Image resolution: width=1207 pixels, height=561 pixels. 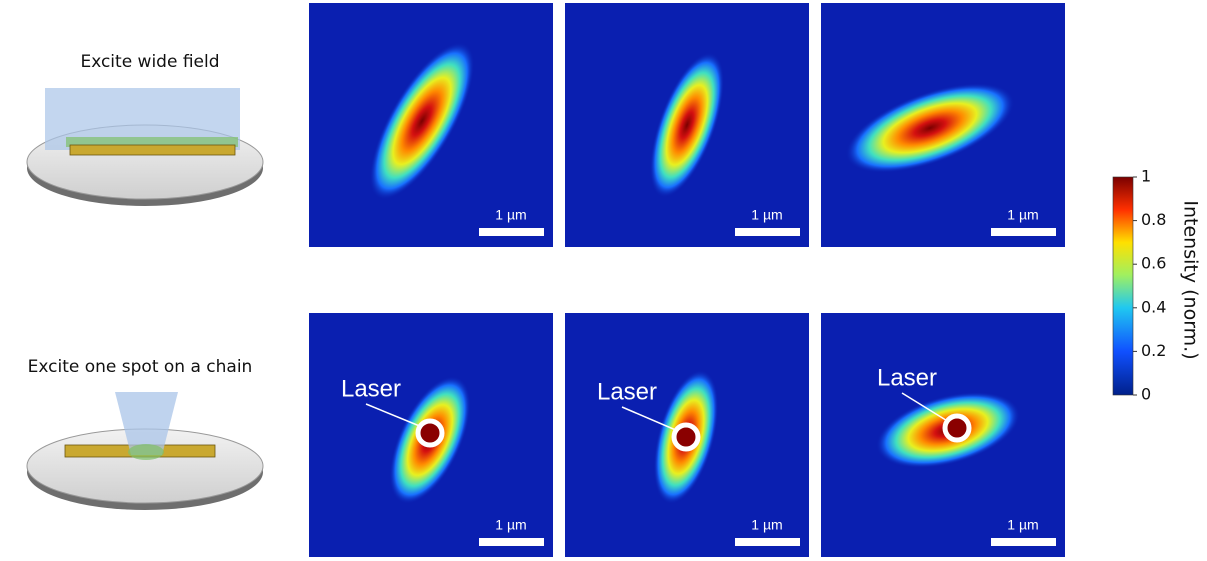 What do you see at coordinates (1123, 286) in the screenshot?
I see `colorbar` at bounding box center [1123, 286].